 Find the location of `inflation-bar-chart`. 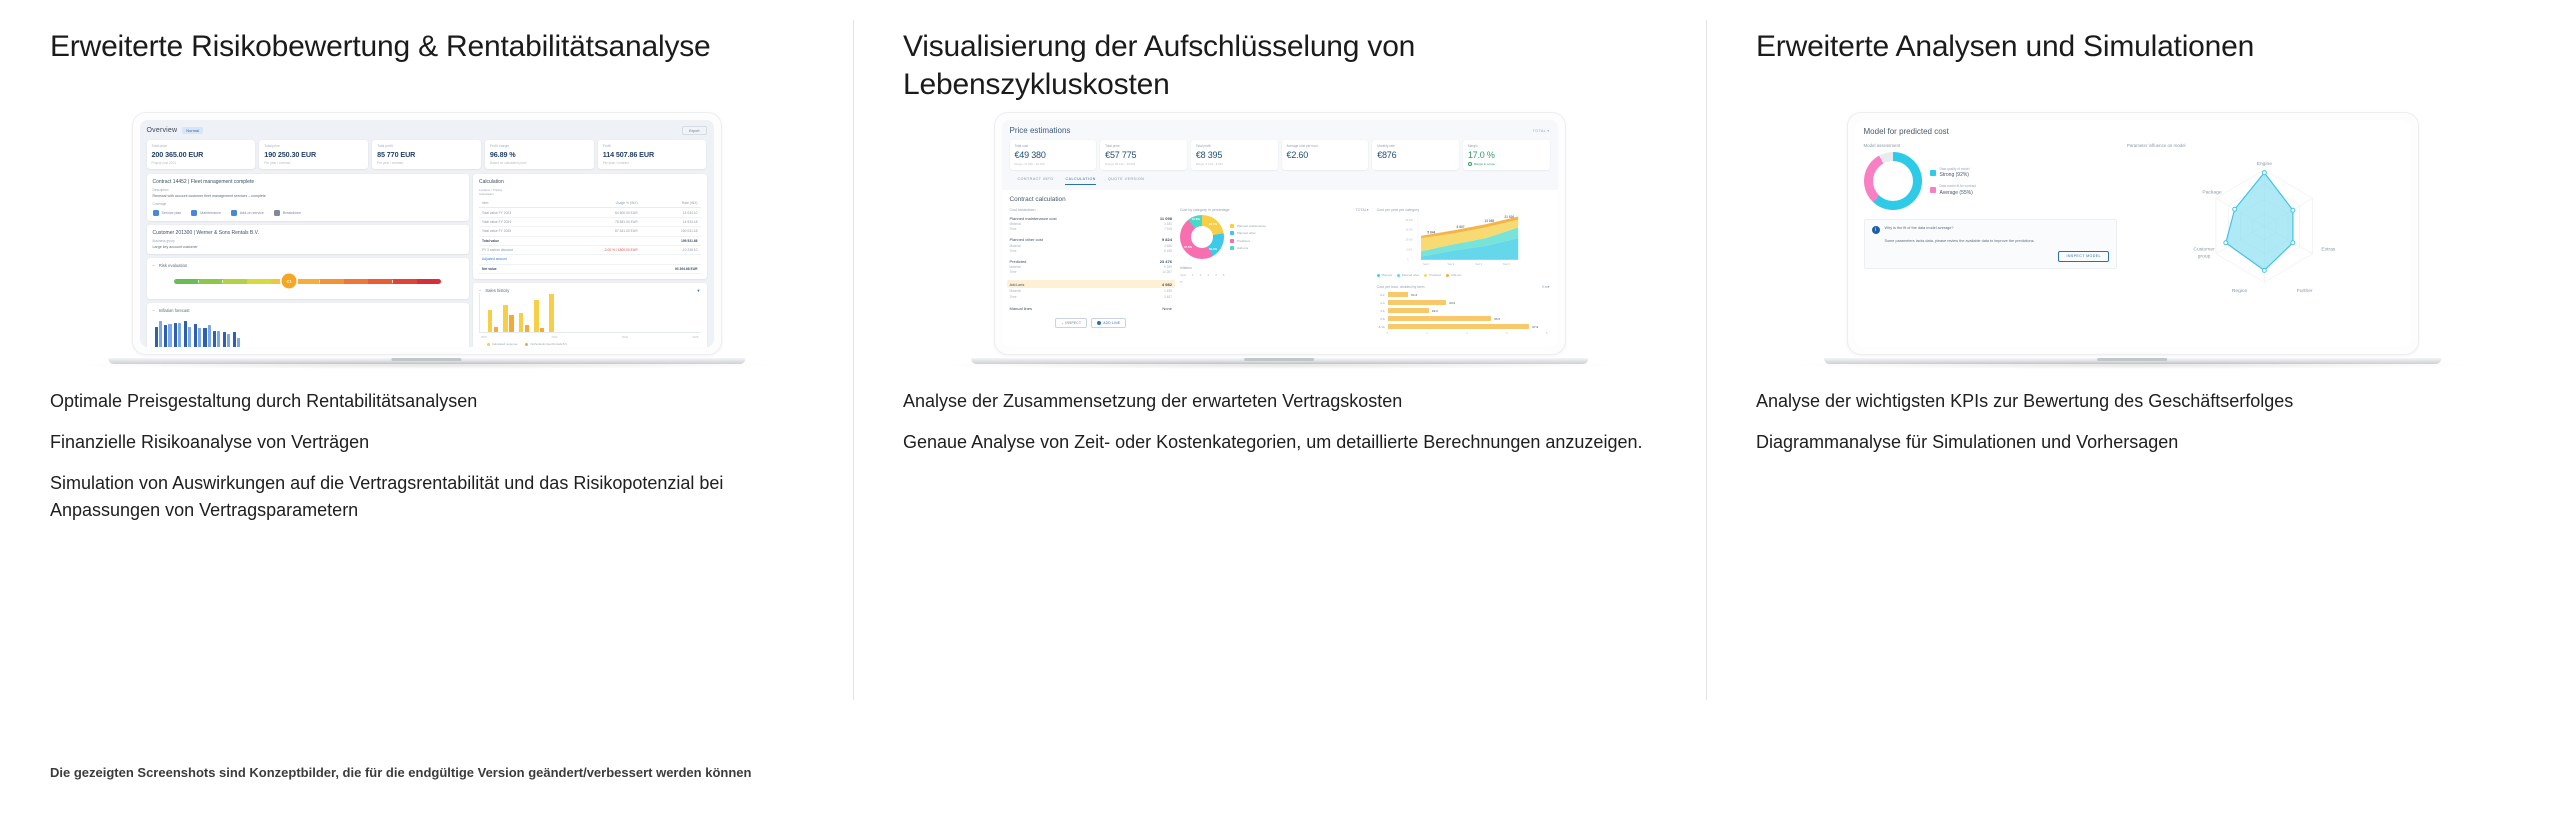

inflation-bar-chart is located at coordinates (308, 330).